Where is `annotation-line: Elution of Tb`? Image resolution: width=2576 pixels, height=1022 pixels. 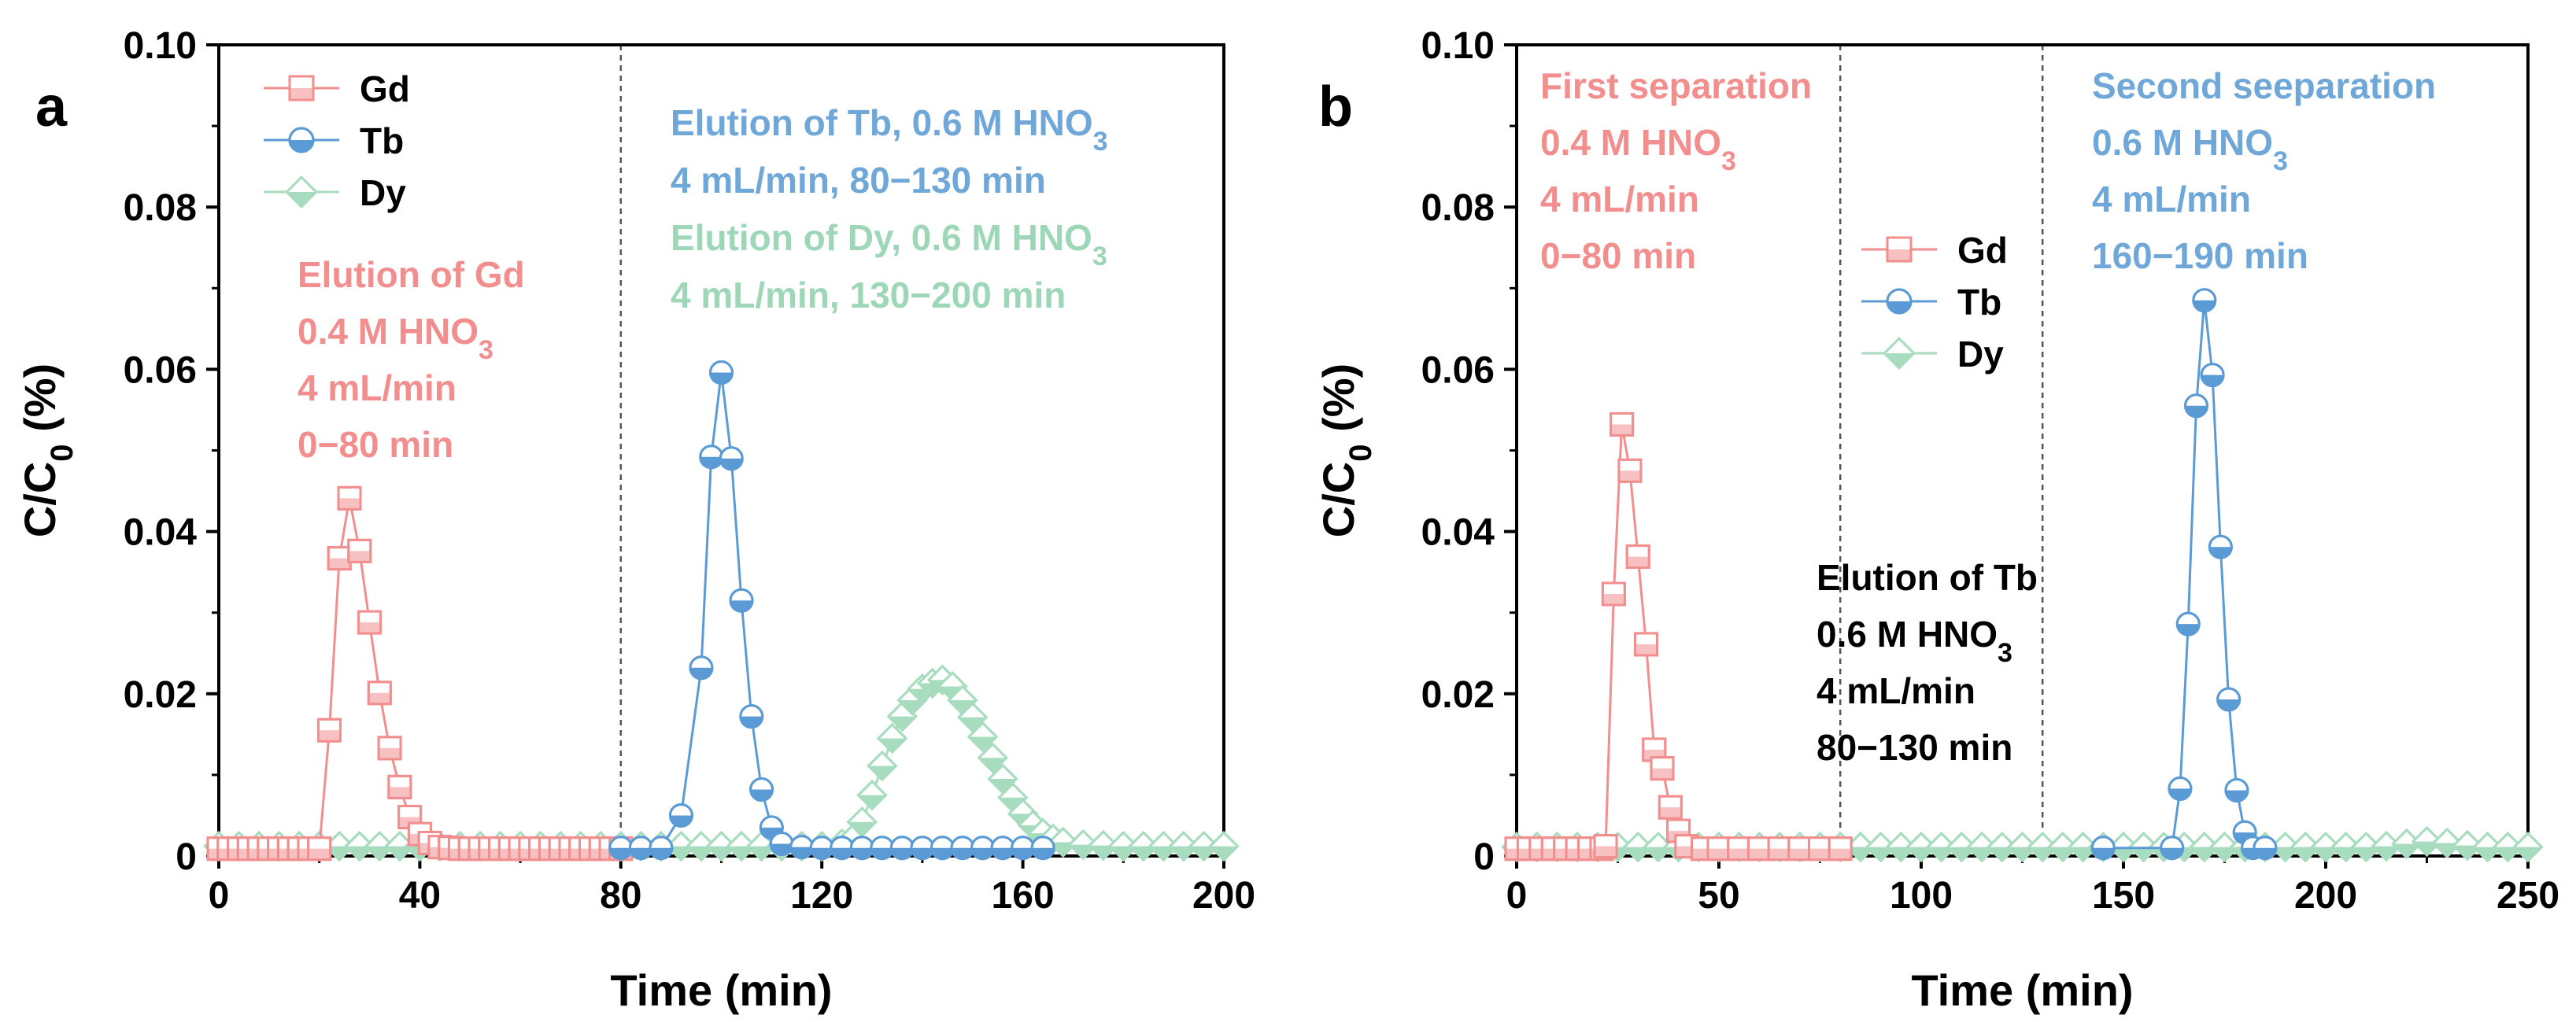 annotation-line: Elution of Tb is located at coordinates (1927, 577).